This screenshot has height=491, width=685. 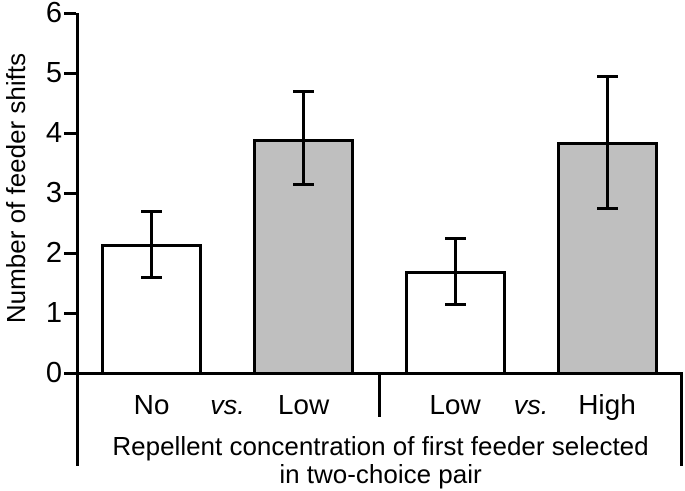 I want to click on group-separator-line, so click(x=379, y=395).